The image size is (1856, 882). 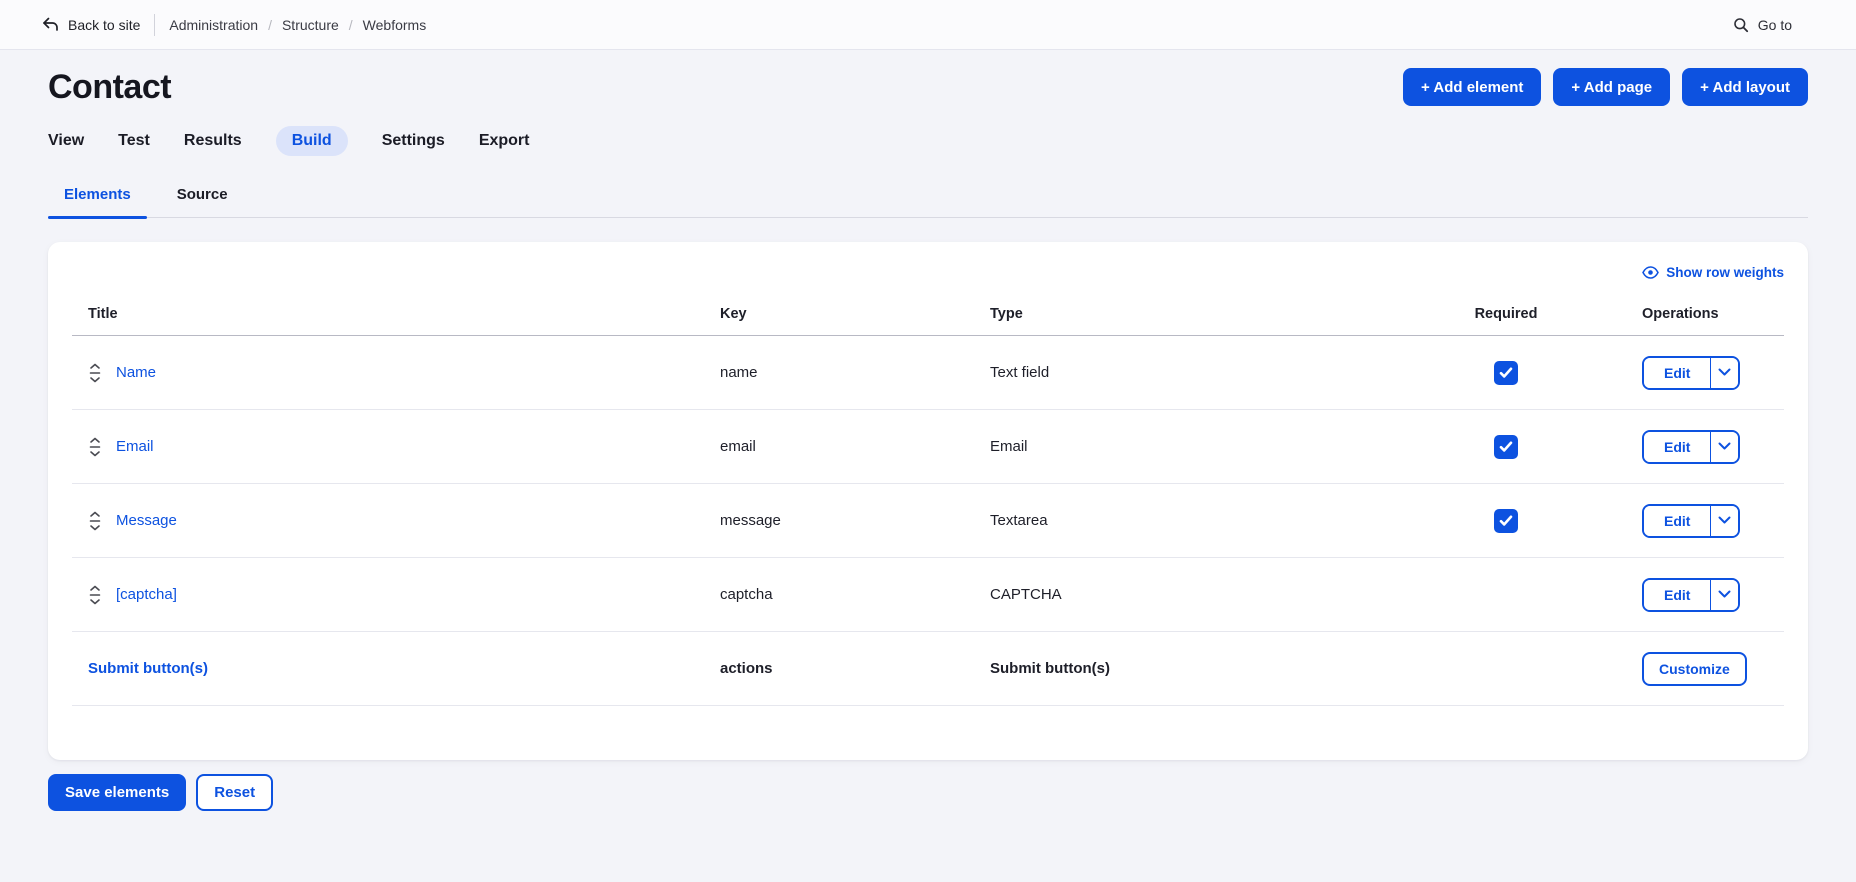 I want to click on show-row-weights-link: Show row weights, so click(x=928, y=272).